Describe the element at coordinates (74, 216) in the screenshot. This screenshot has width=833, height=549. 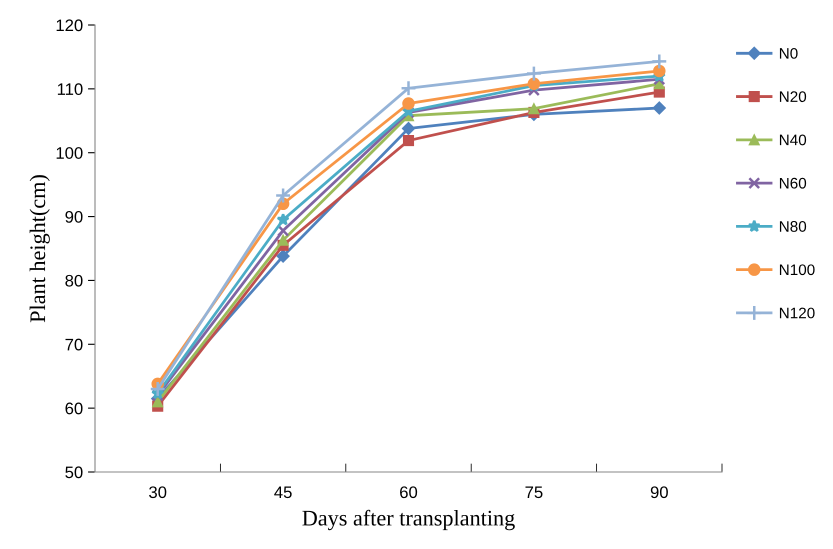
I see `y-tick-label: 90` at that location.